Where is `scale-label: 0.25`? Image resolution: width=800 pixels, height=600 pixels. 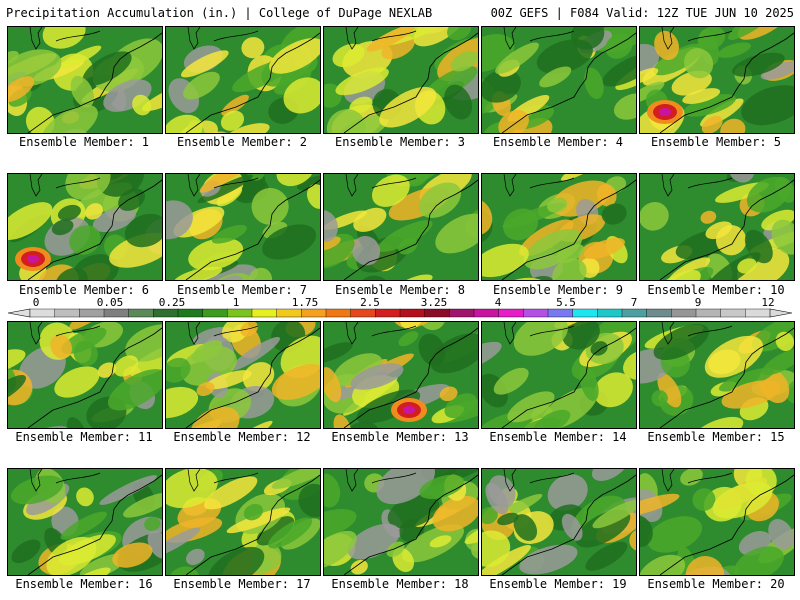
scale-label: 0.25 is located at coordinates (172, 303).